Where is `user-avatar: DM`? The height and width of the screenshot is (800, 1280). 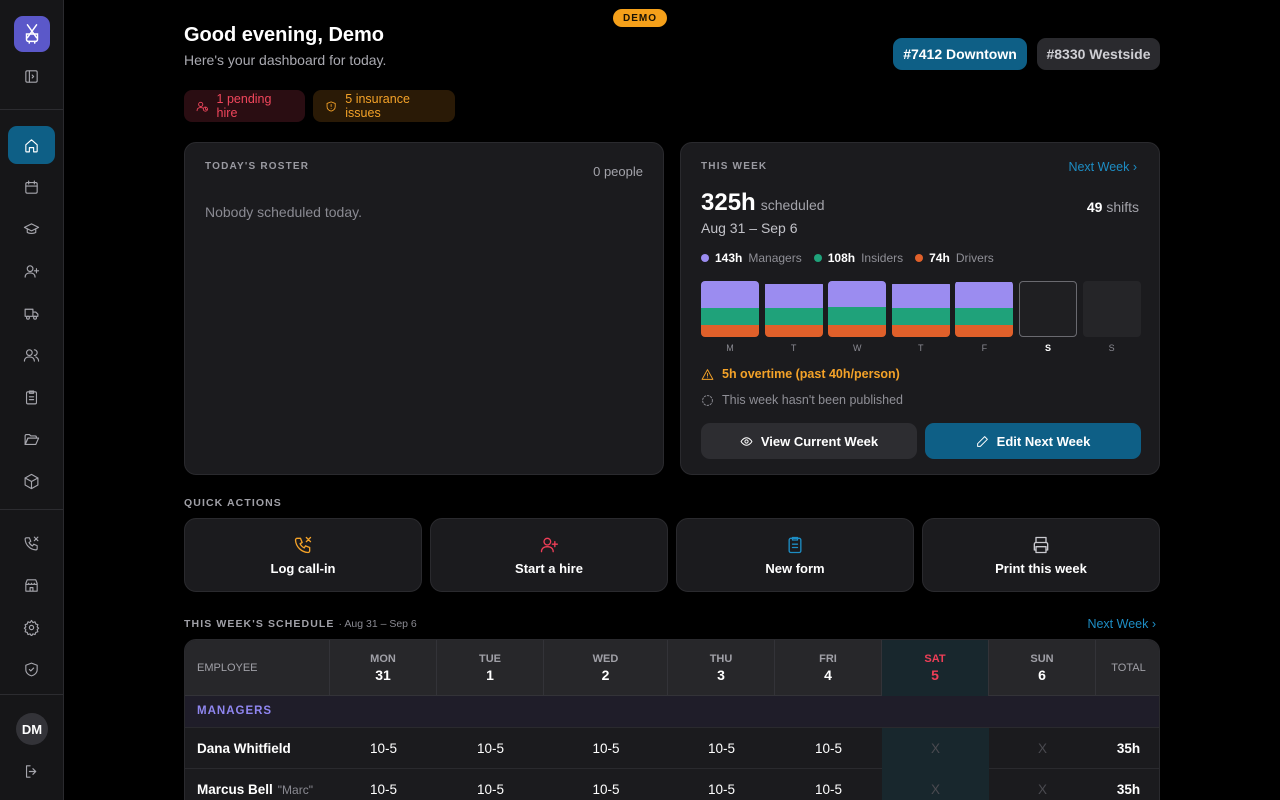 user-avatar: DM is located at coordinates (32, 729).